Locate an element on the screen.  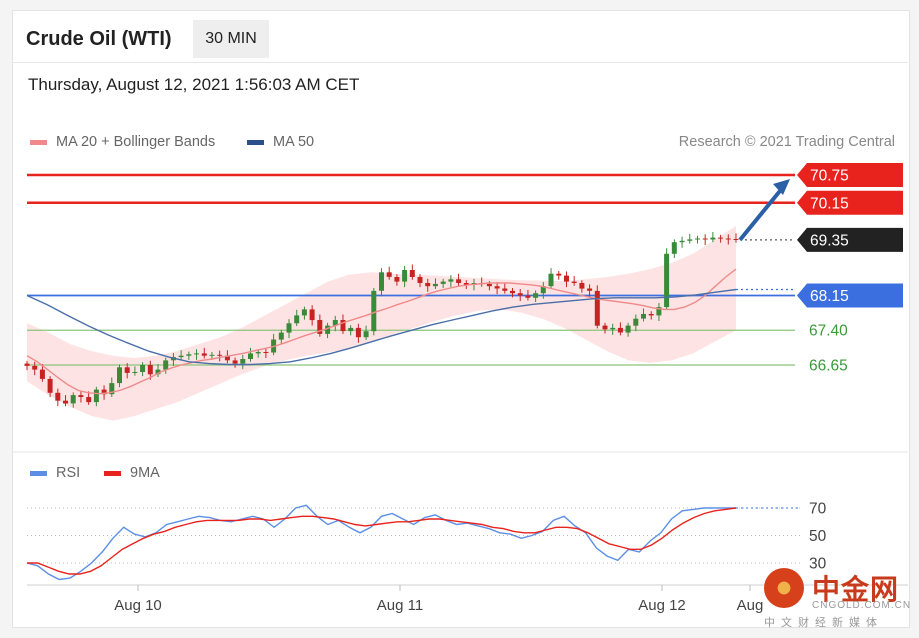
x-tick-label: Aug 12 is located at coordinates (662, 605).